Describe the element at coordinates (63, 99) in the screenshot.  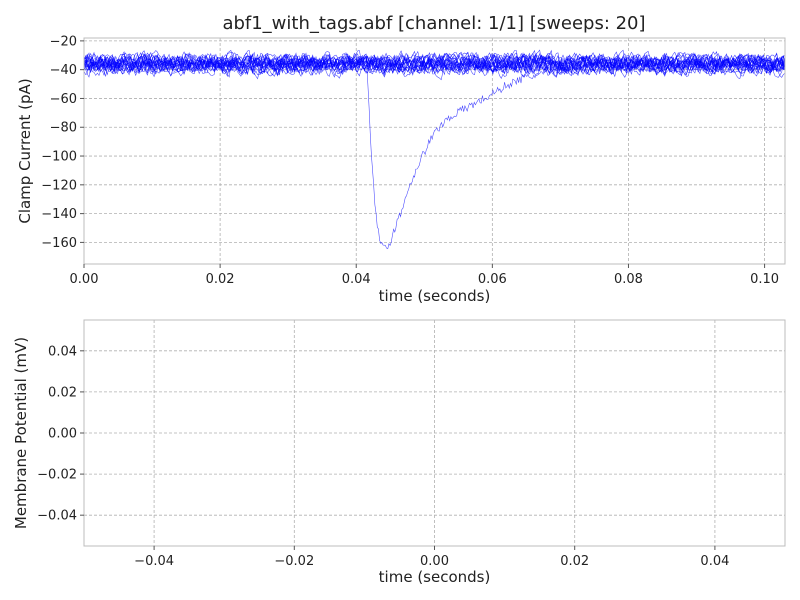
I see `y-tick-label: −60` at that location.